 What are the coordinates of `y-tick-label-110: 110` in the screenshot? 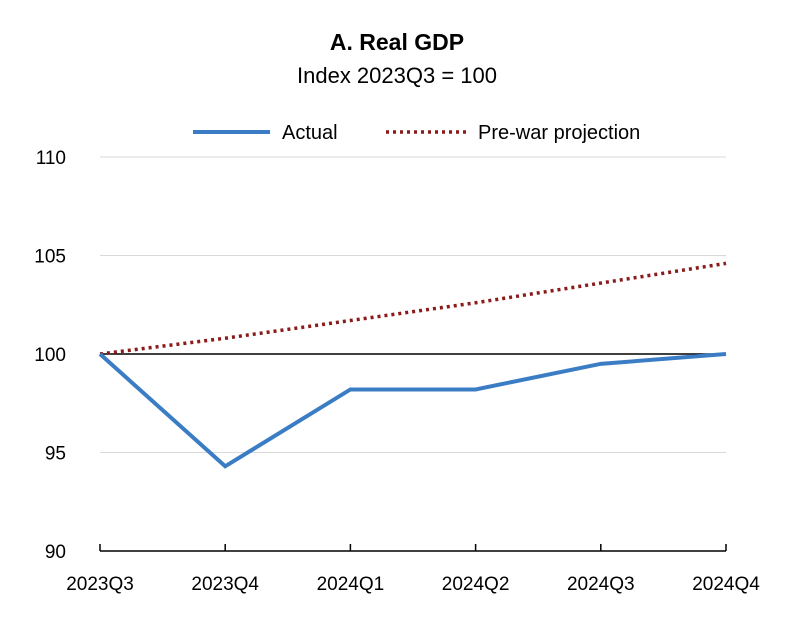 It's located at (51, 158).